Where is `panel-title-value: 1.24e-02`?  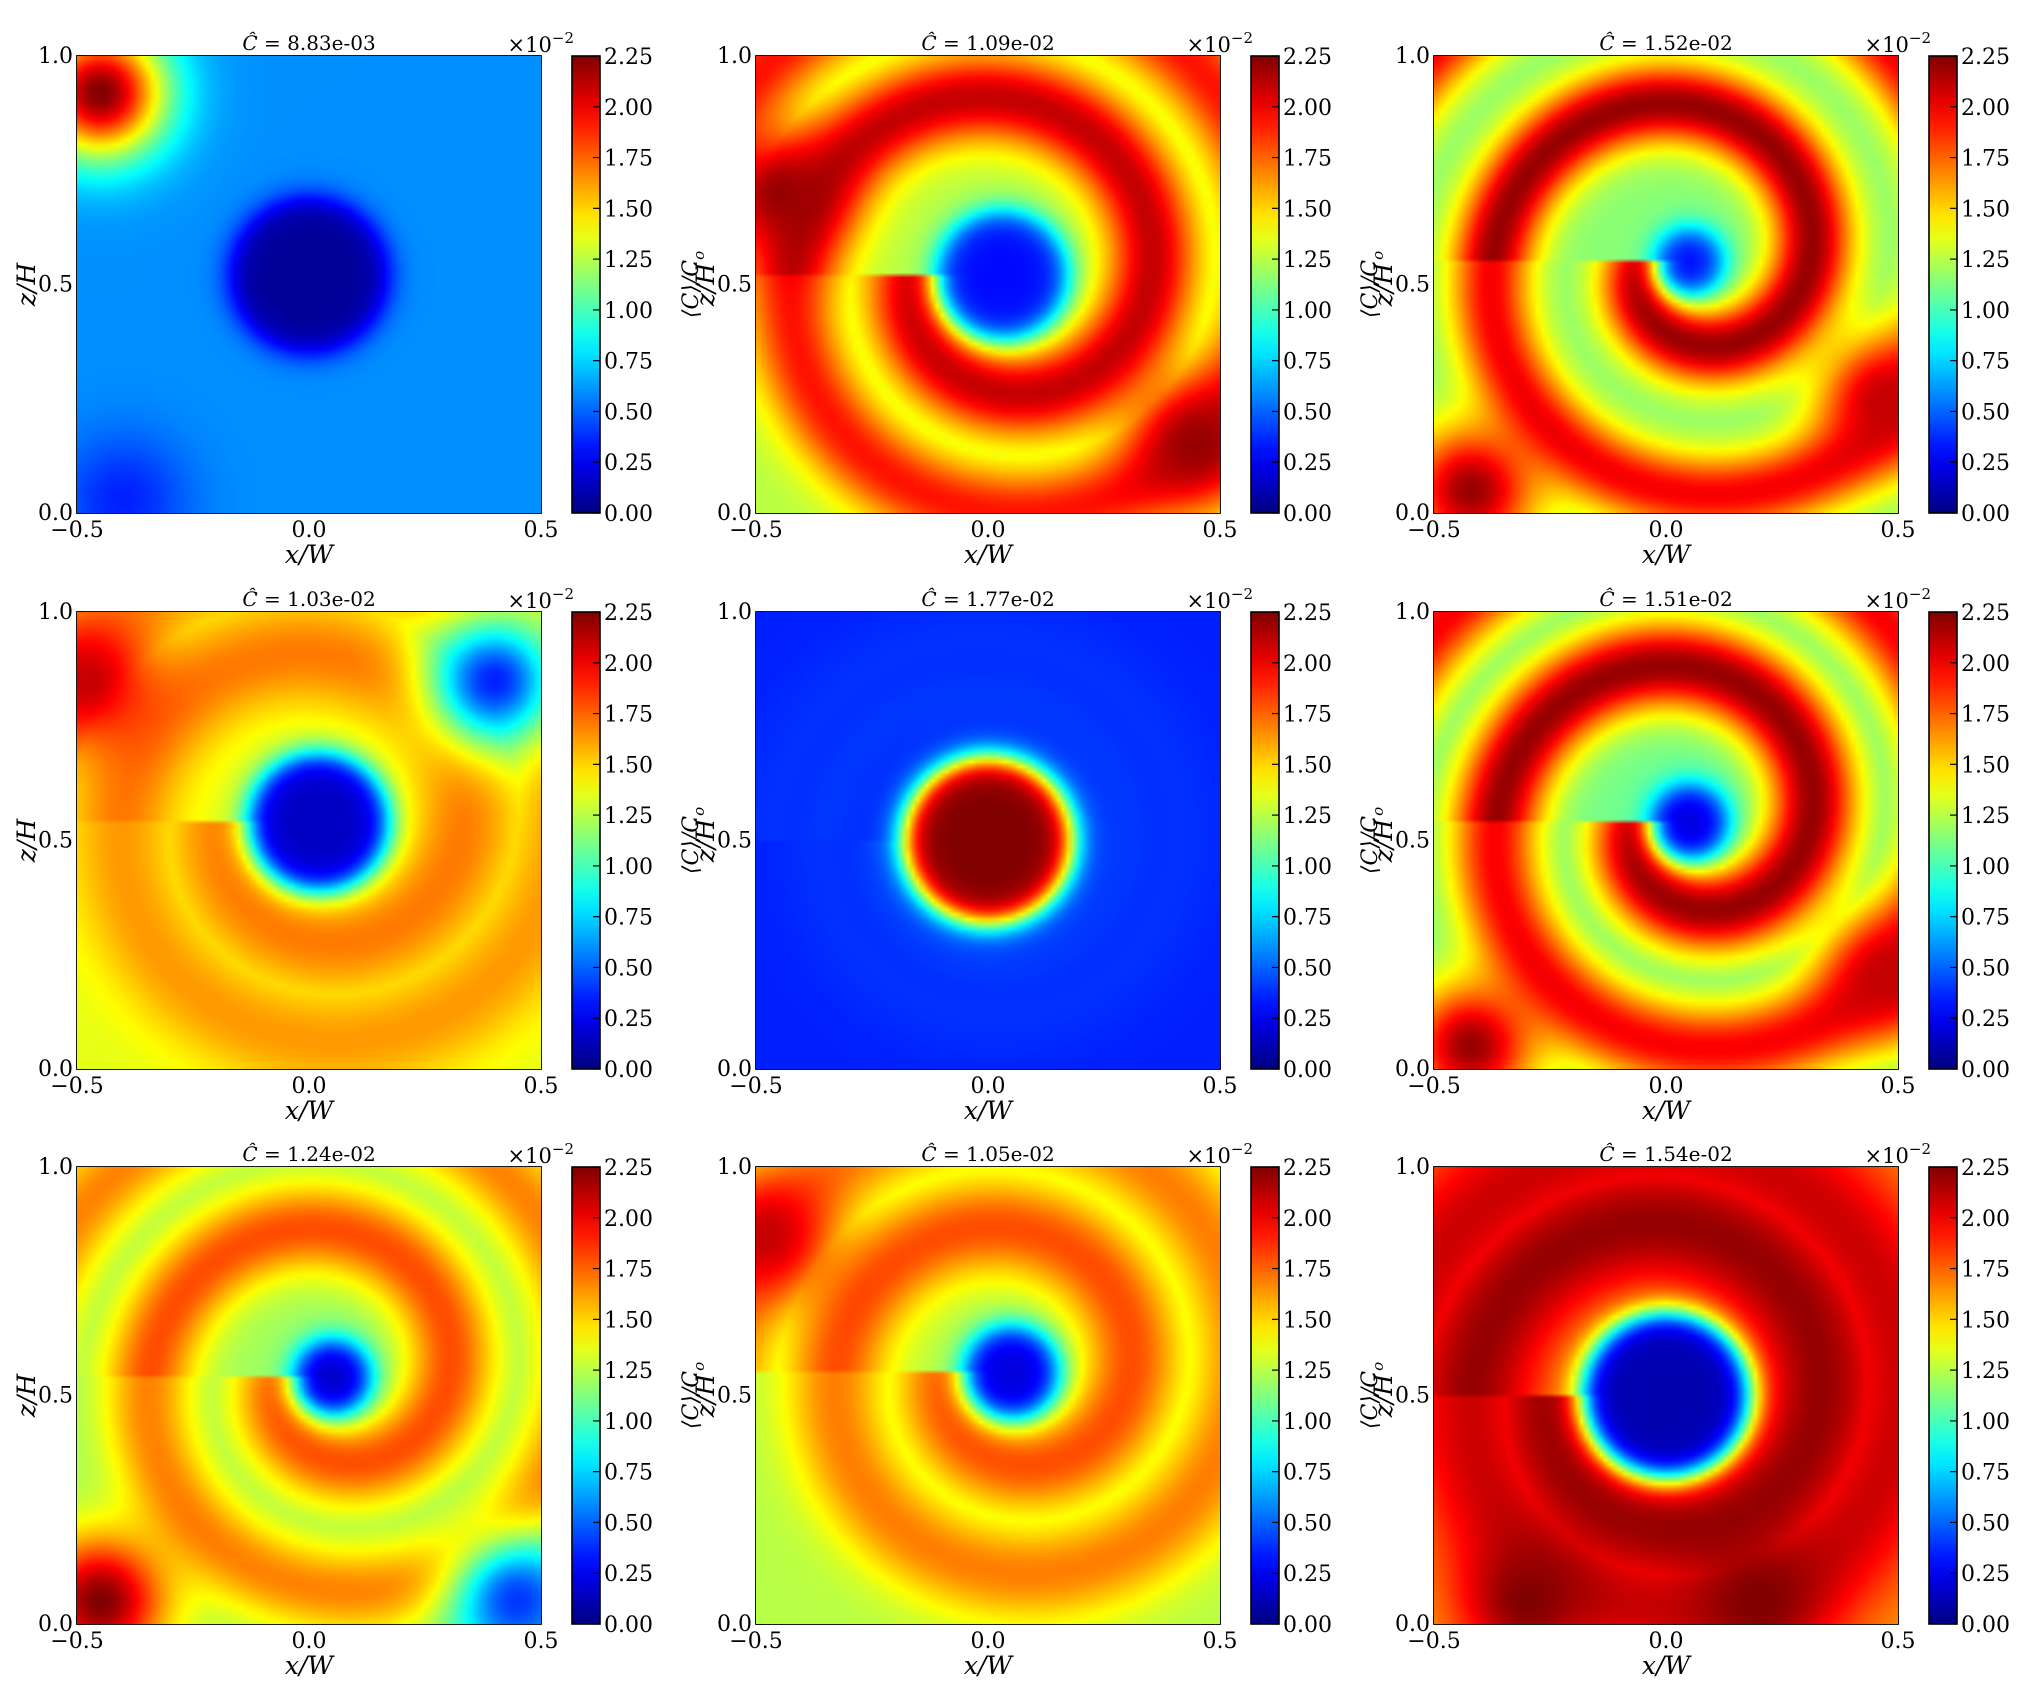
panel-title-value: 1.24e-02 is located at coordinates (331, 1154).